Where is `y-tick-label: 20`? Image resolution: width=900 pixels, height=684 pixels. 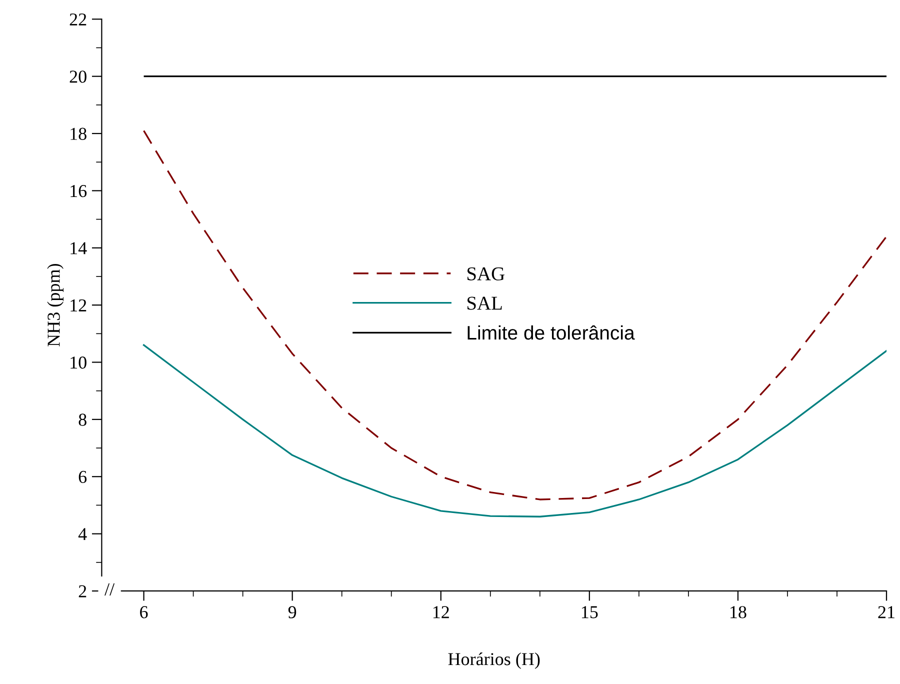
y-tick-label: 20 is located at coordinates (78, 76).